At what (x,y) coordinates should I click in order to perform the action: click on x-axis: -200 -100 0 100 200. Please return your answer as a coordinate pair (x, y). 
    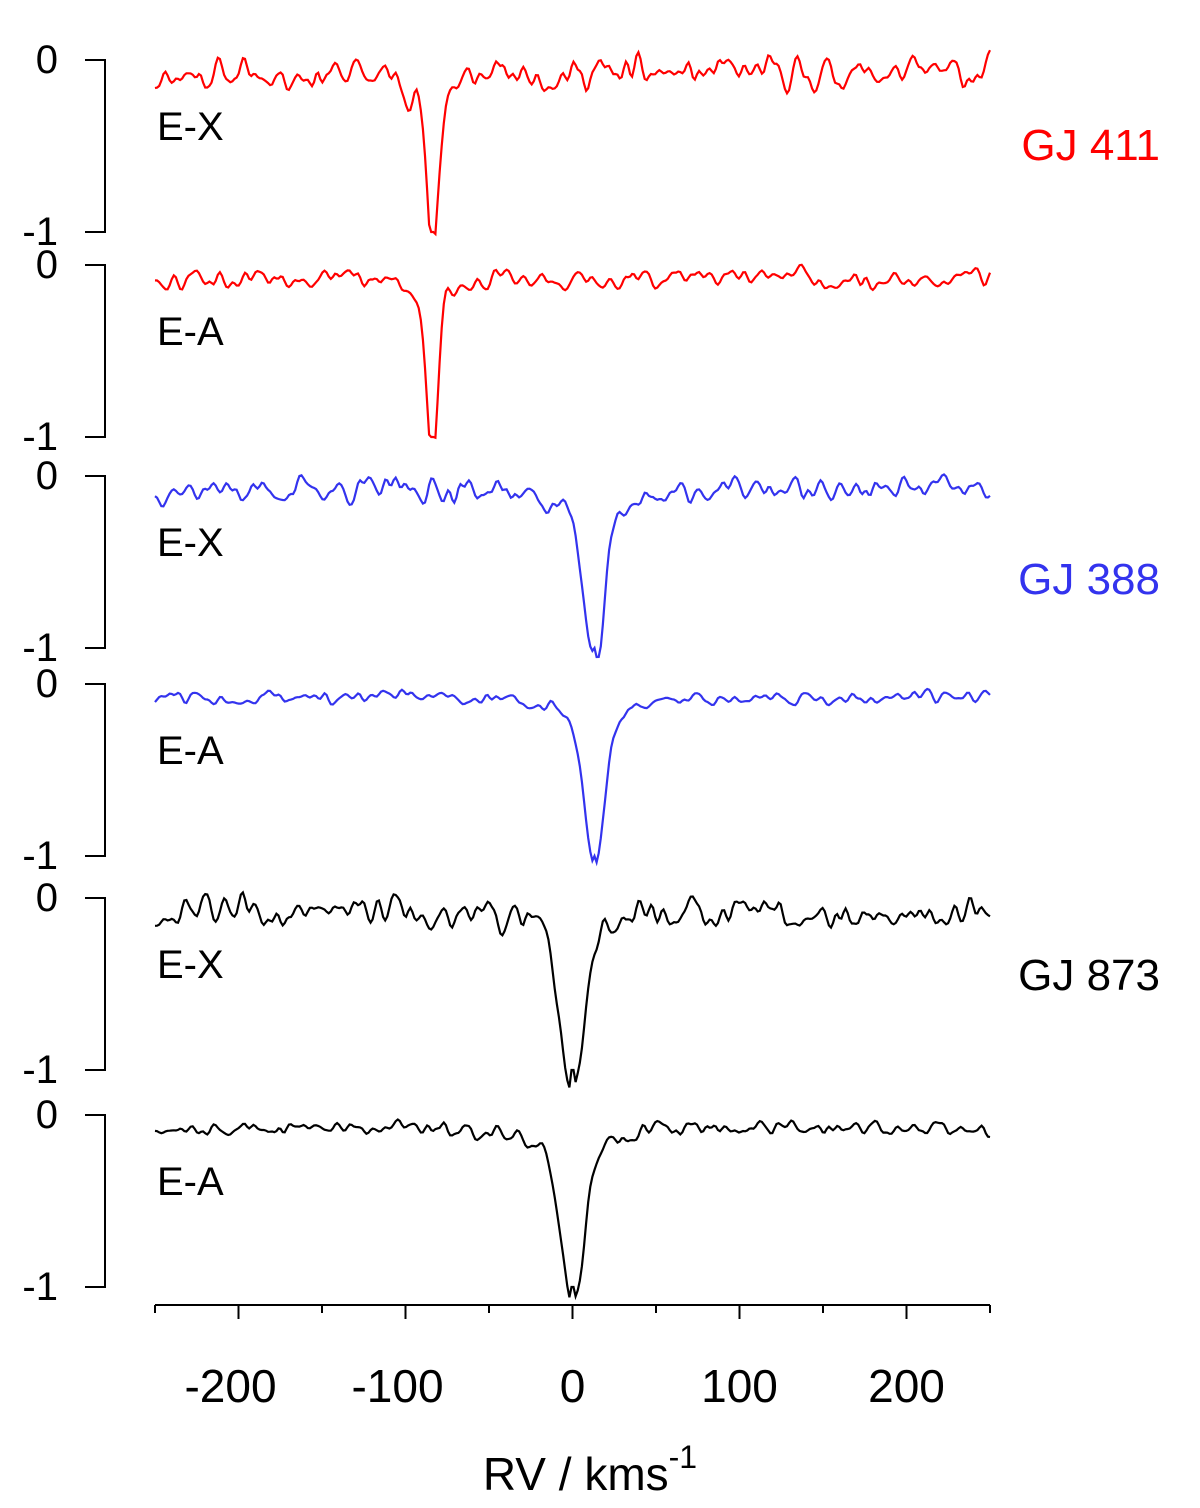
    Looking at the image, I should click on (572, 1358).